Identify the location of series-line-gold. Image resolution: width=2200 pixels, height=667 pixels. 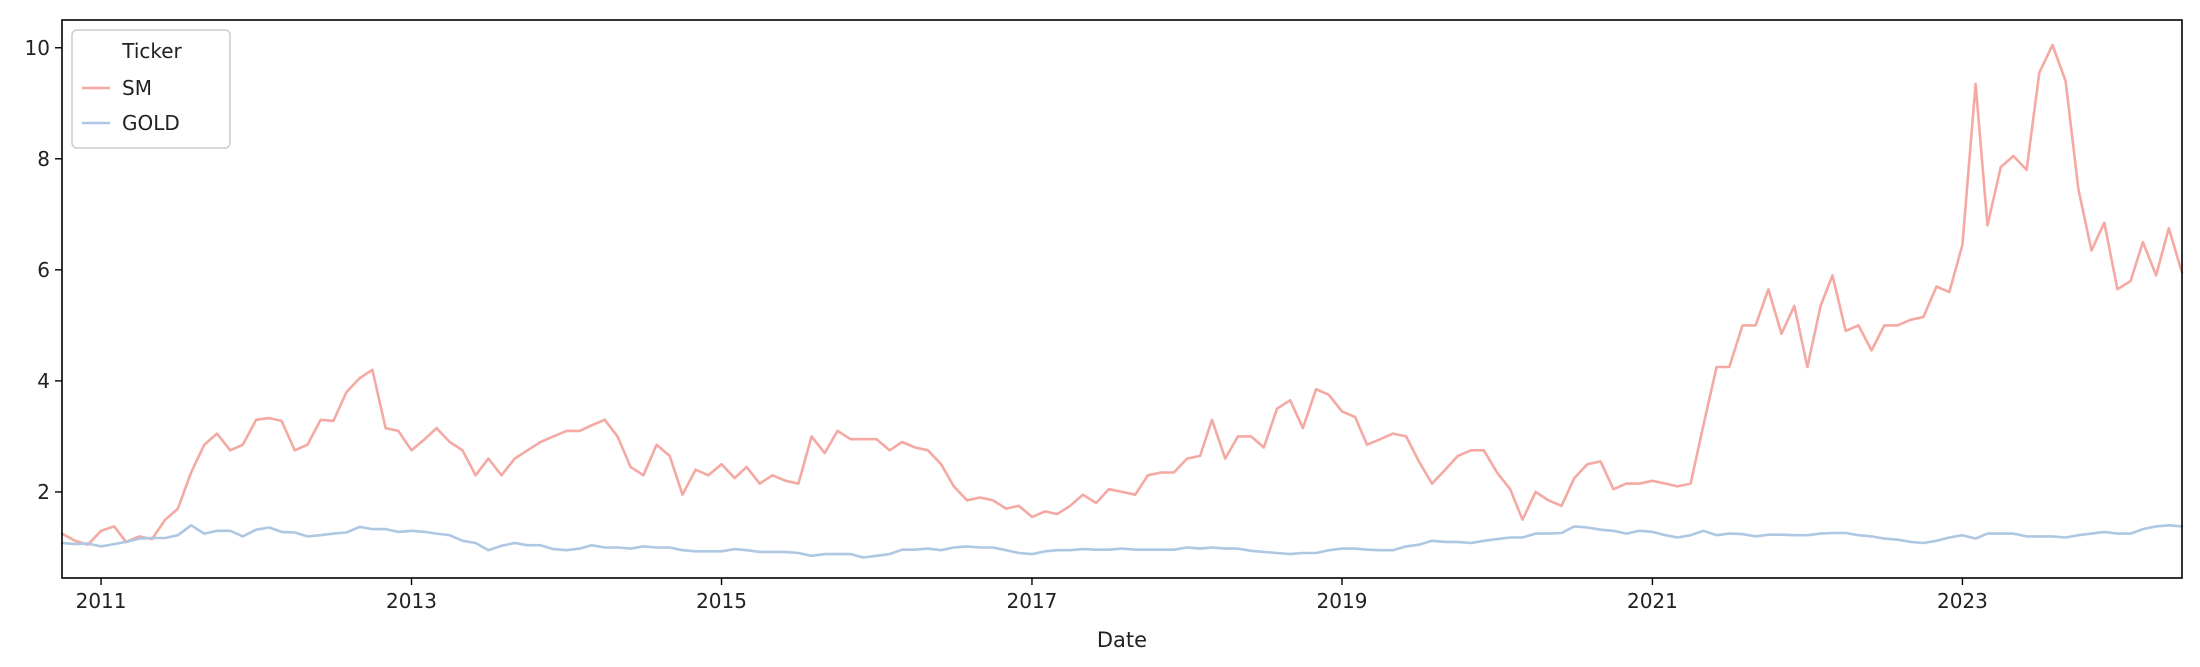
(1122, 541).